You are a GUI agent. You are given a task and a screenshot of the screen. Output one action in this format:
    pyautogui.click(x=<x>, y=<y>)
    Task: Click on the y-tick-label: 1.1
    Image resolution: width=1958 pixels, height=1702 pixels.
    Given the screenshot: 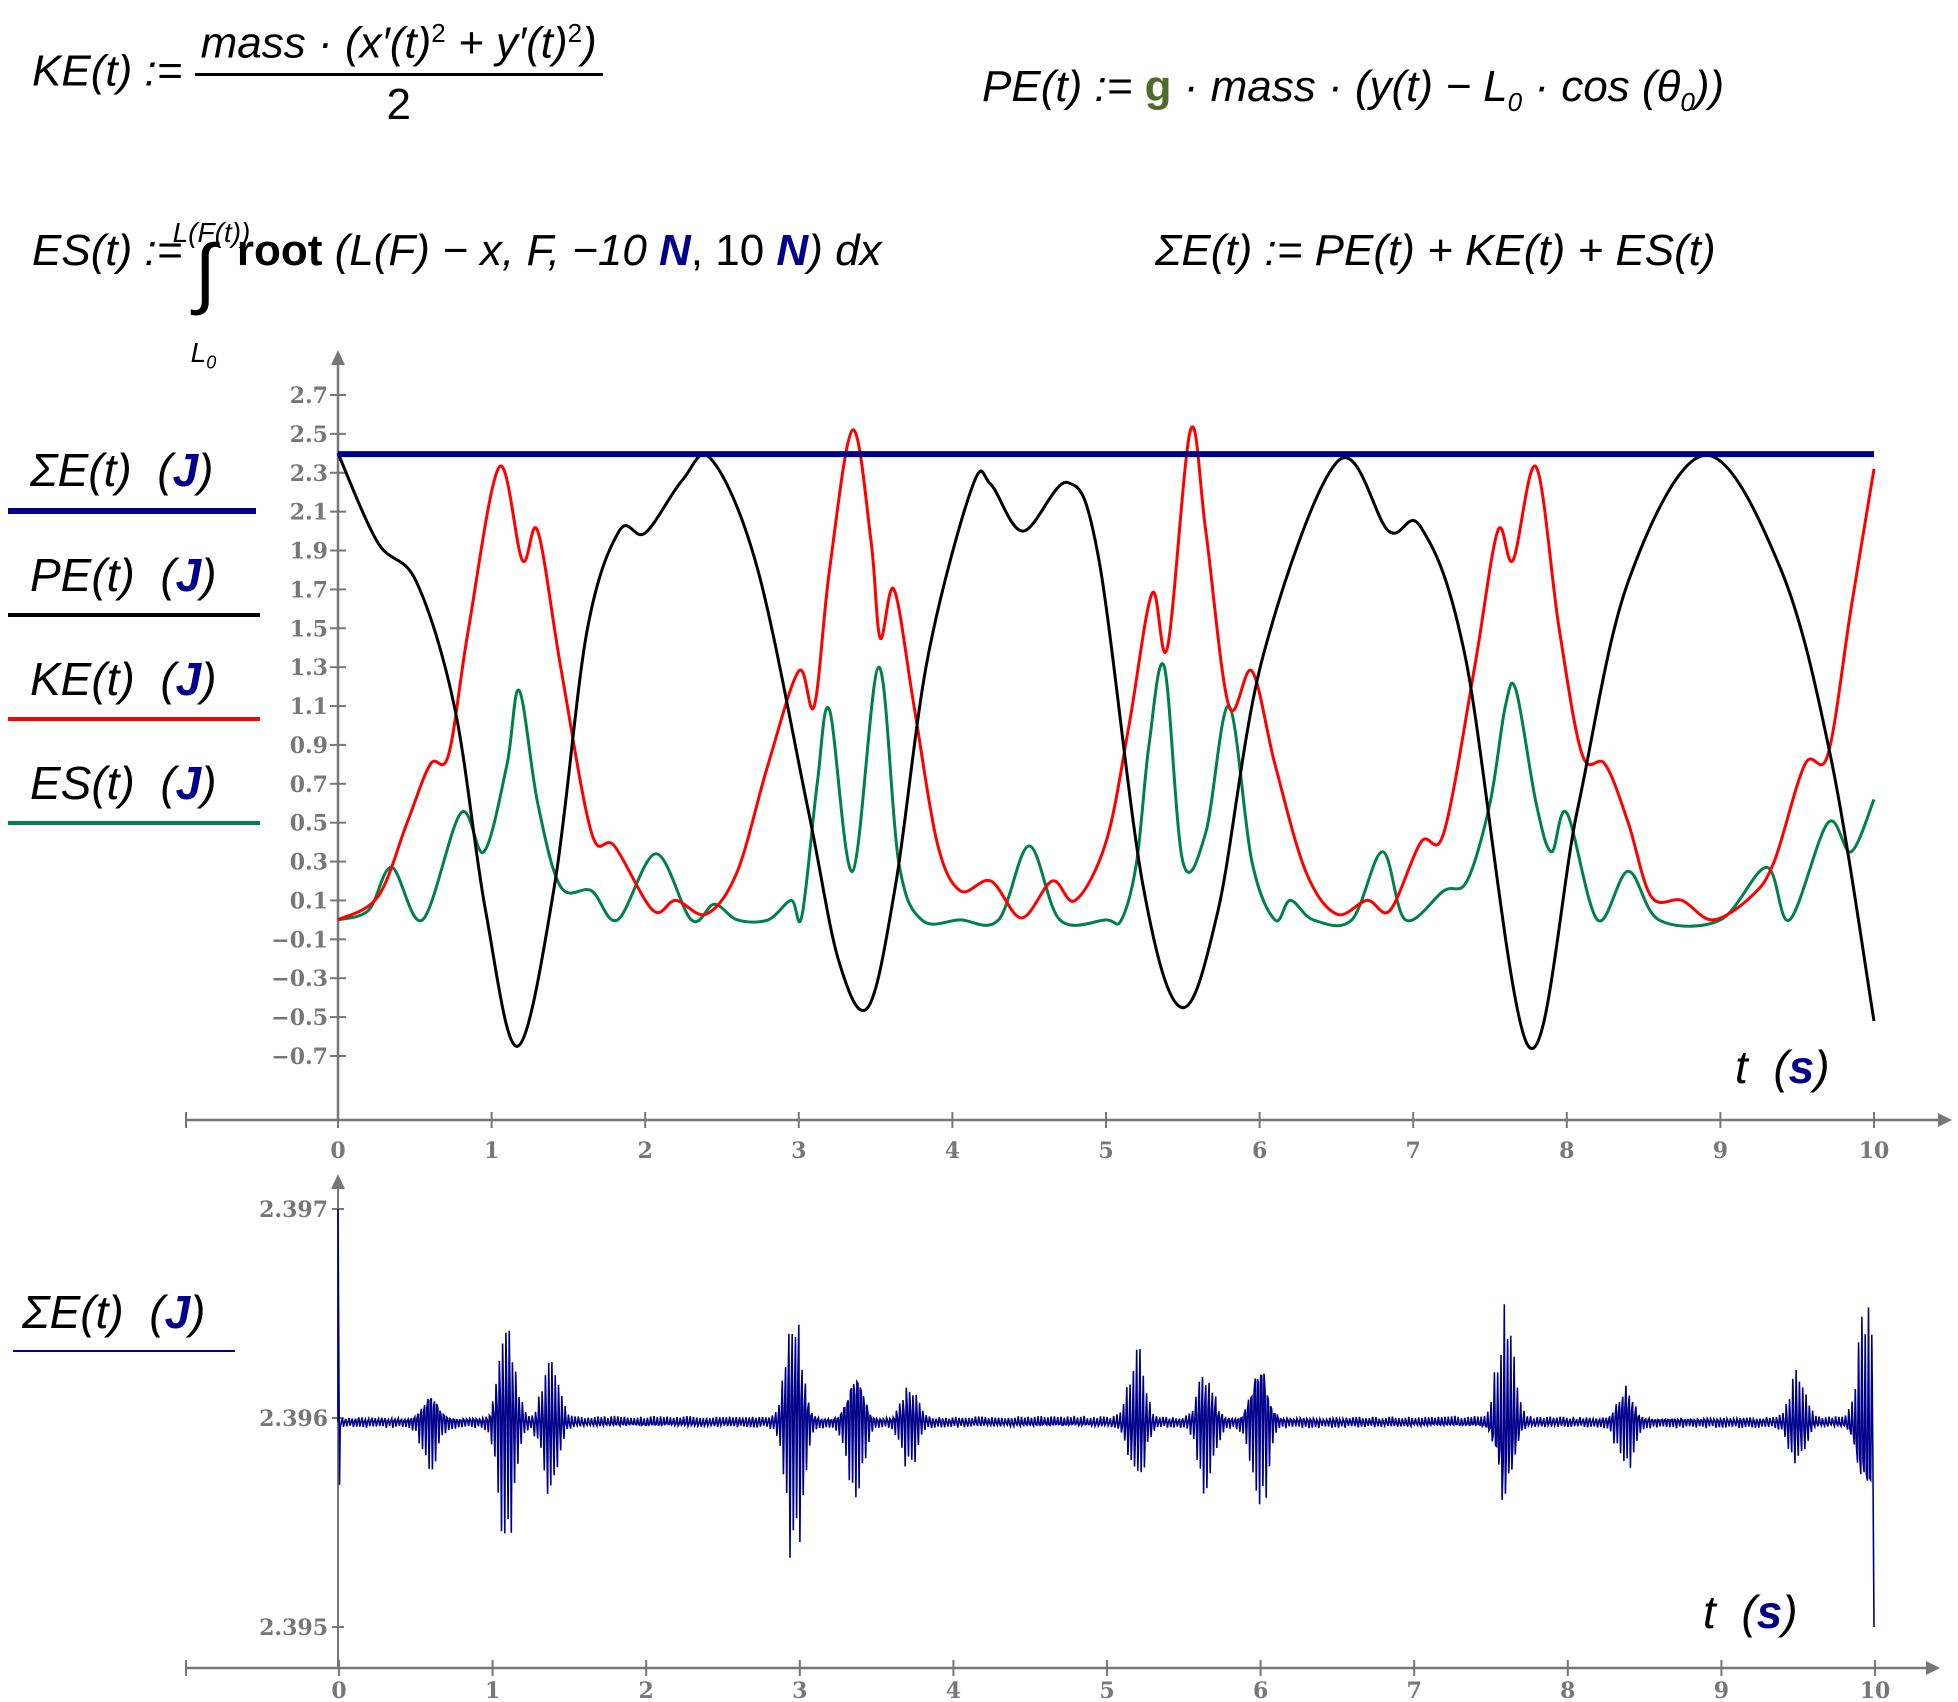 What is the action you would take?
    pyautogui.click(x=309, y=707)
    